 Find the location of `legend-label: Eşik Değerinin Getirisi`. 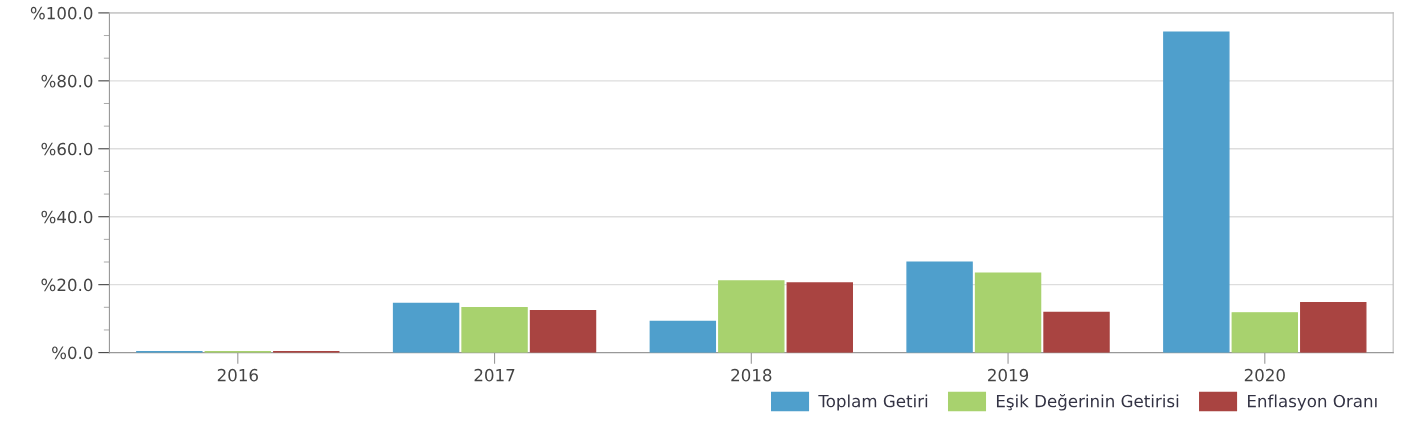

legend-label: Eşik Değerinin Getirisi is located at coordinates (1087, 402).